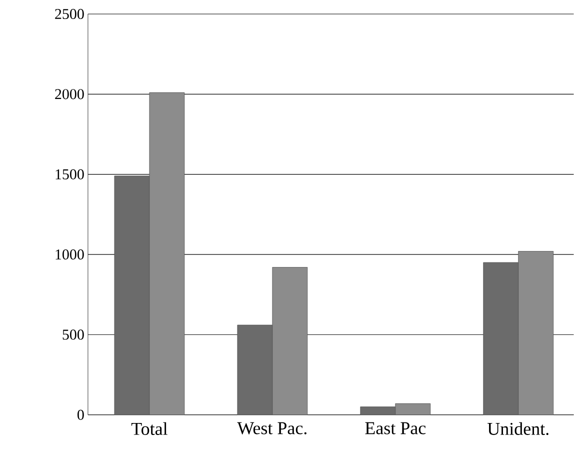 Image resolution: width=574 pixels, height=460 pixels. Describe the element at coordinates (69, 94) in the screenshot. I see `y-tick-label: 2000` at that location.